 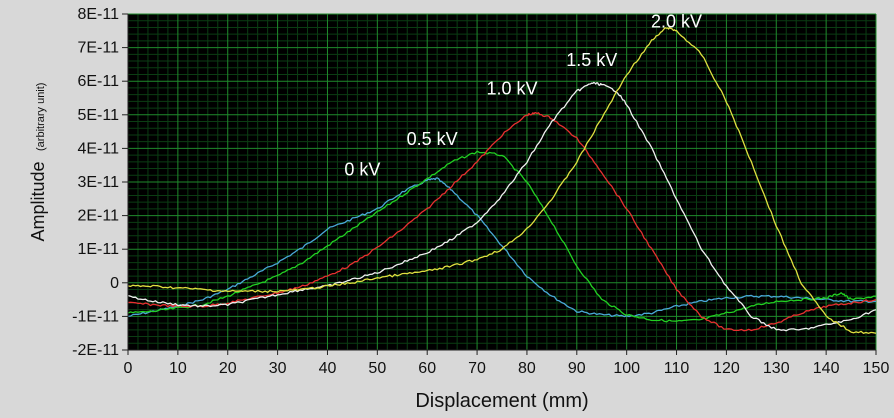 What do you see at coordinates (591, 60) in the screenshot?
I see `series-annotation: 1.5 kV` at bounding box center [591, 60].